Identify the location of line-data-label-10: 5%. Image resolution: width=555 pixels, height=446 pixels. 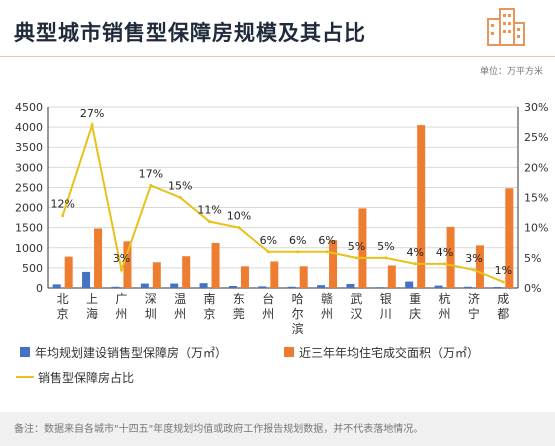
(356, 246).